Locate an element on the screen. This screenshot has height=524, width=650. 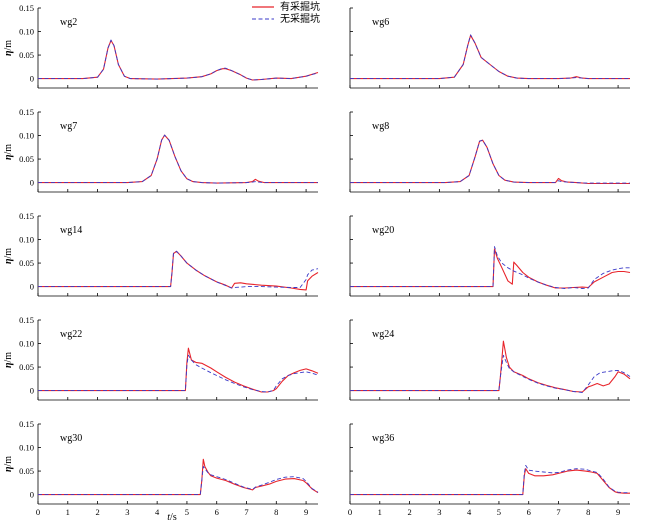
panel-wg24: wg24 is located at coordinates (490, 360).